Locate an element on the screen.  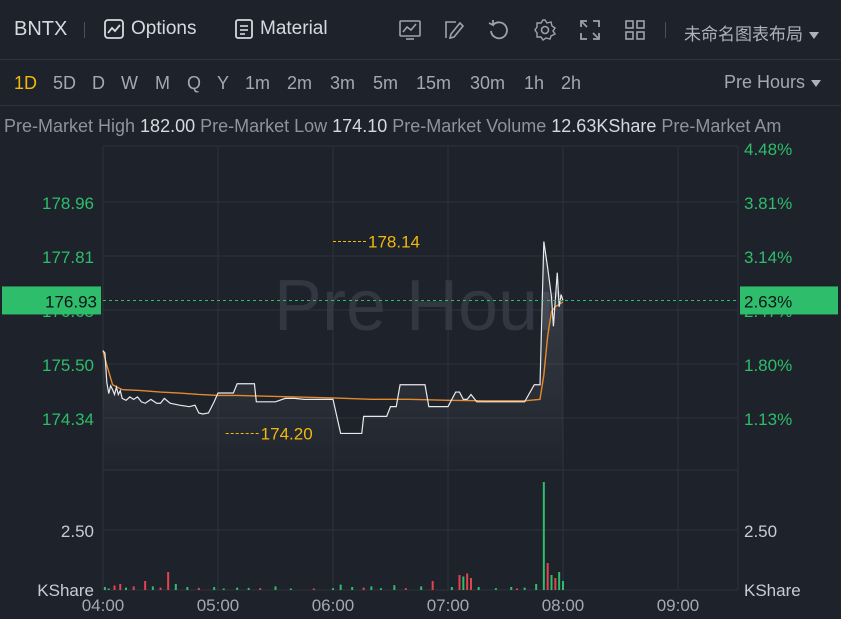
period-3m: 3m is located at coordinates (343, 83).